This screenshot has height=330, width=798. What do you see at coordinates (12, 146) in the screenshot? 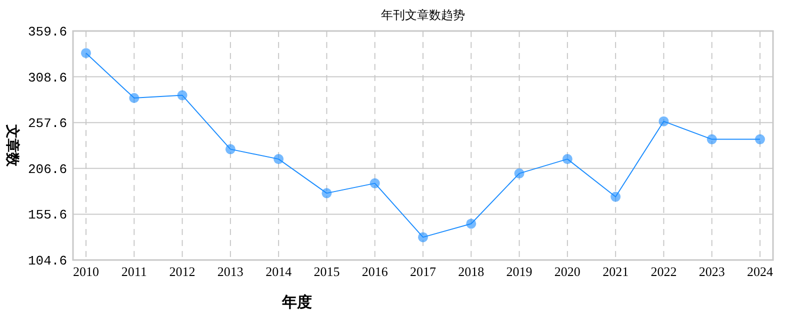
I see `y-axis-title: 文章数` at bounding box center [12, 146].